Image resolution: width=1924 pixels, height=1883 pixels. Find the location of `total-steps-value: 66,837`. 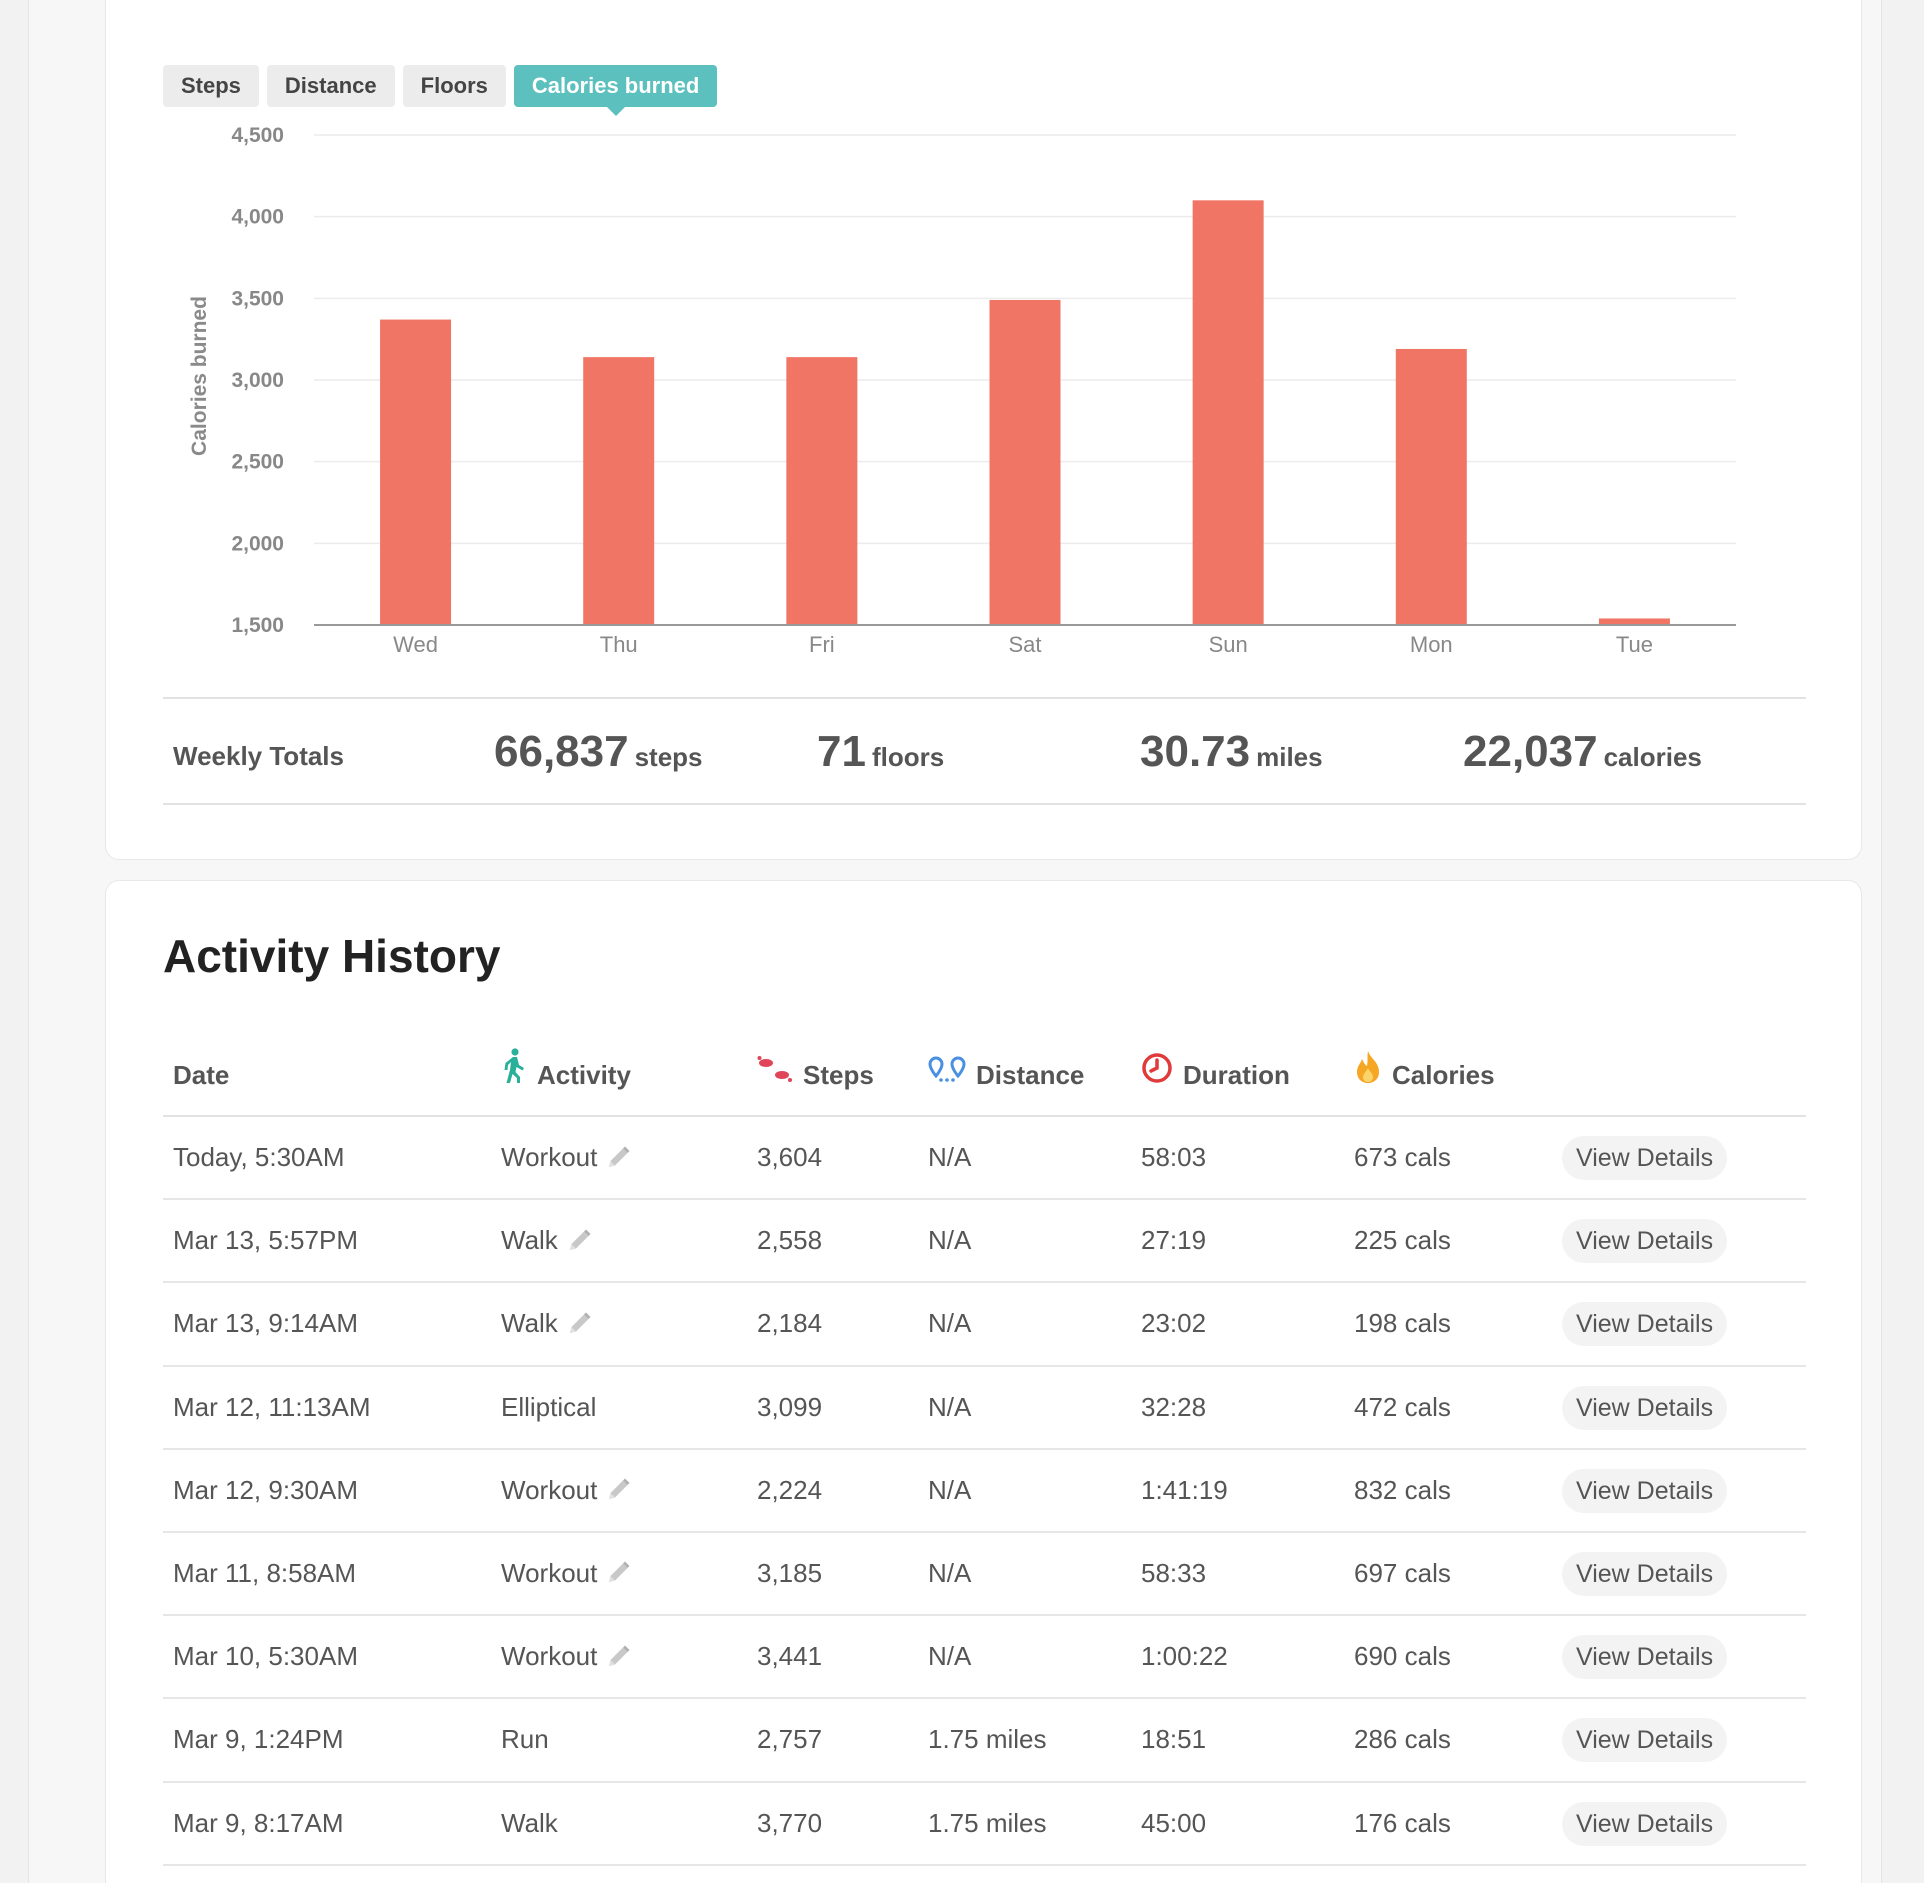

total-steps-value: 66,837 is located at coordinates (561, 751).